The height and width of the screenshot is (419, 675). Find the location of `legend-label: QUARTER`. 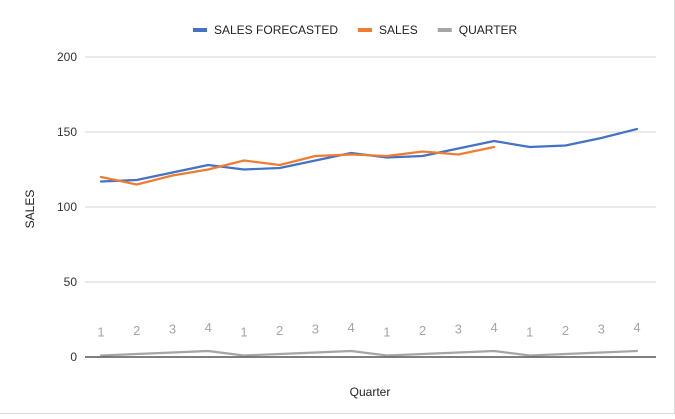

legend-label: QUARTER is located at coordinates (488, 30).